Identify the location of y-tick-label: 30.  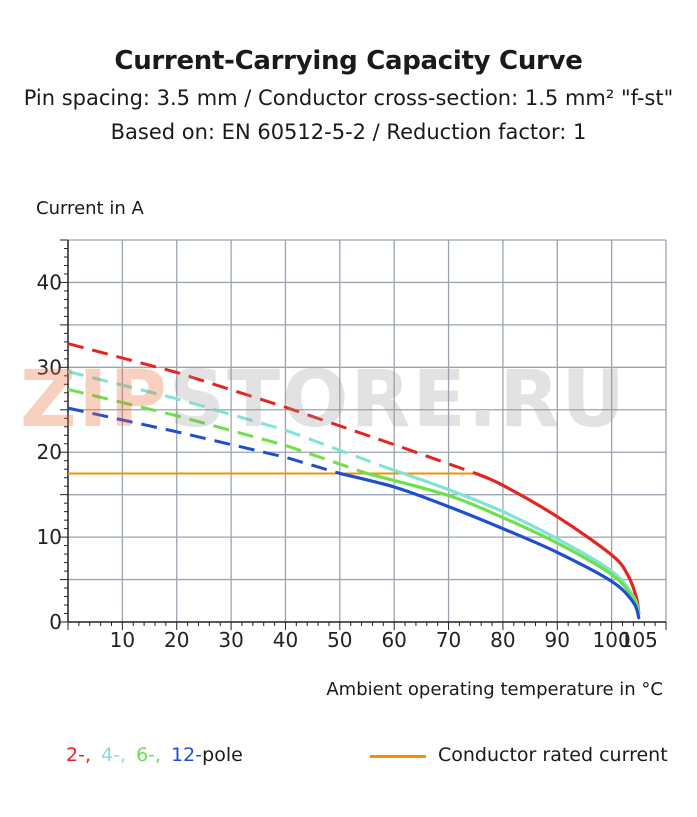
(49, 367).